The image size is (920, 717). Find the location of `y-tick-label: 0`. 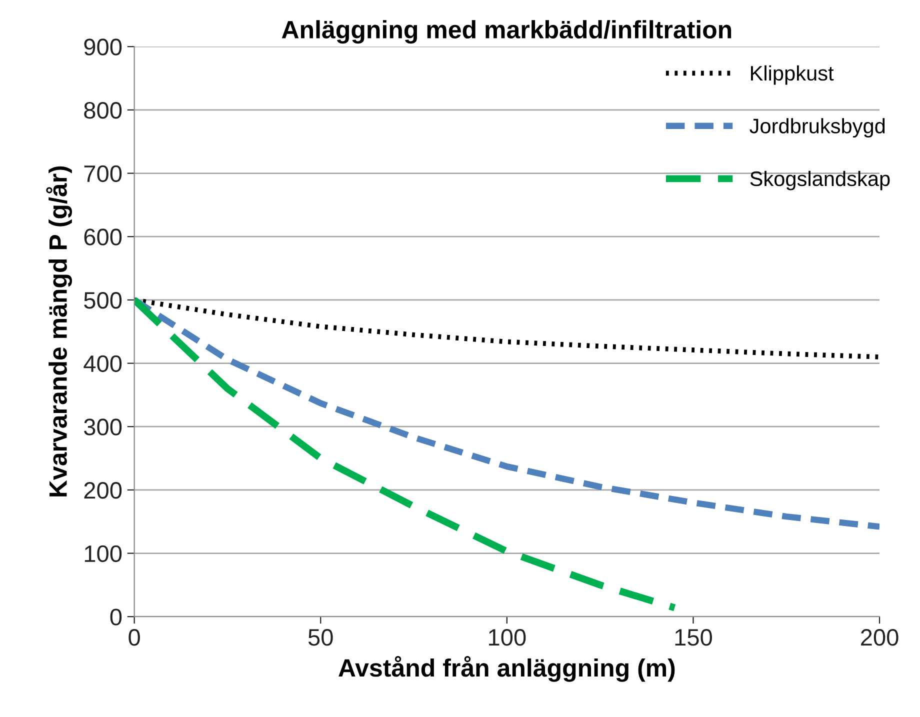

y-tick-label: 0 is located at coordinates (116, 617).